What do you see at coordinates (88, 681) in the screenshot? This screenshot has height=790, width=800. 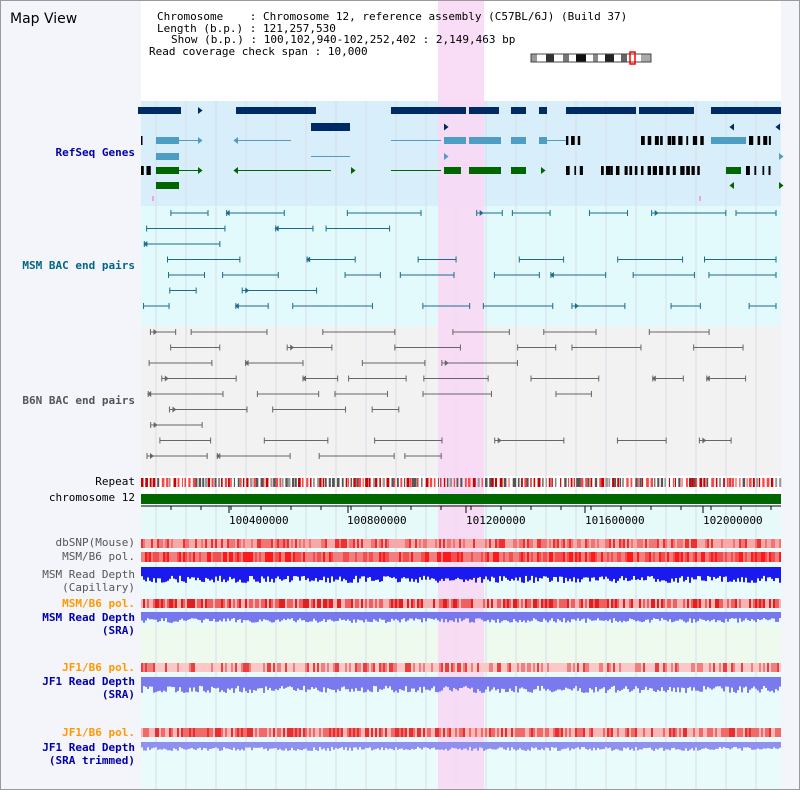 I see `track-label-jf1-depth-sra: JF1 Read Depth` at bounding box center [88, 681].